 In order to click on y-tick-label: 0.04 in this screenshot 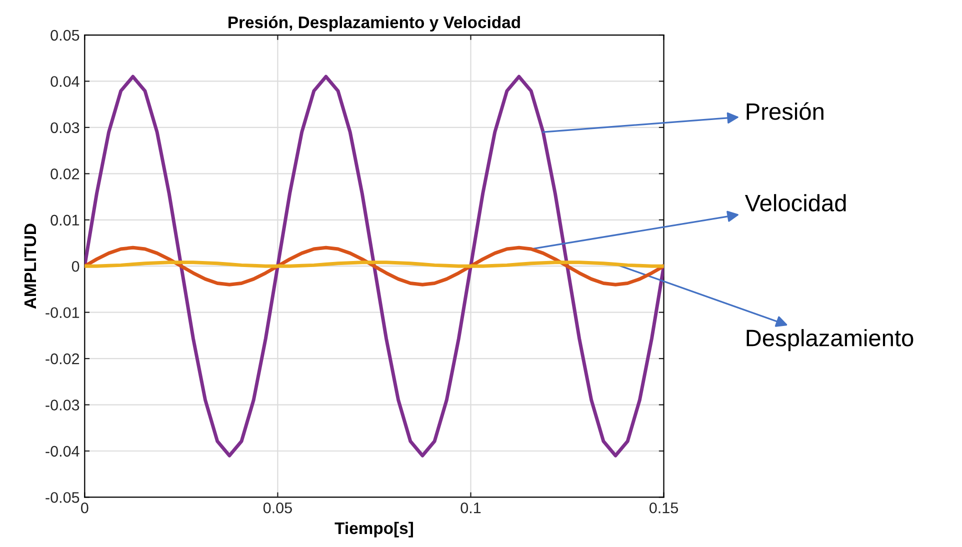, I will do `click(65, 81)`.